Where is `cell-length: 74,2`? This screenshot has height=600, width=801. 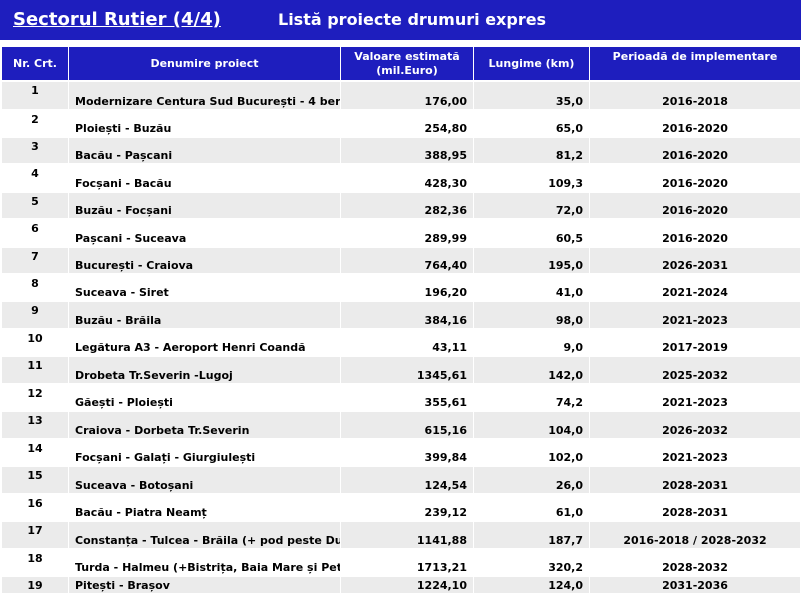
cell-length: 74,2 is located at coordinates (531, 397).